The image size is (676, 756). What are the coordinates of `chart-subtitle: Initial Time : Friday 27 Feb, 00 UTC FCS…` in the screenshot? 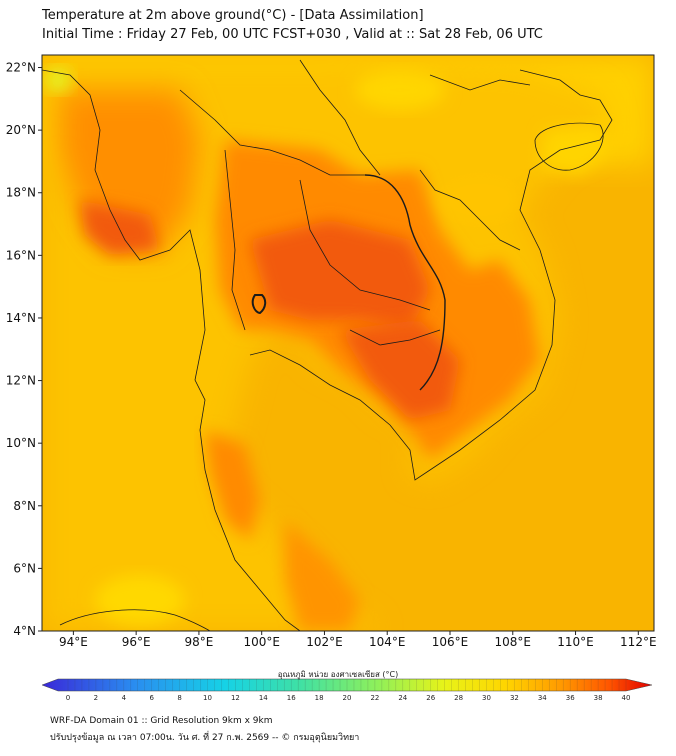 It's located at (292, 34).